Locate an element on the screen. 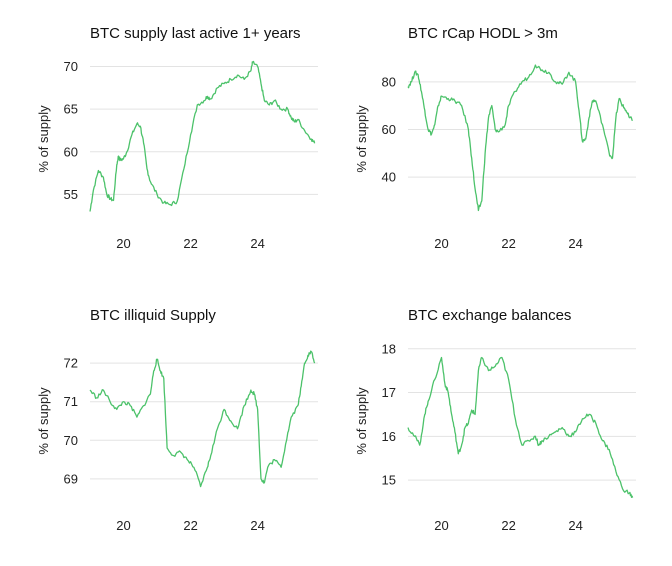 The height and width of the screenshot is (566, 672). y-tick-label: 40 is located at coordinates (389, 177).